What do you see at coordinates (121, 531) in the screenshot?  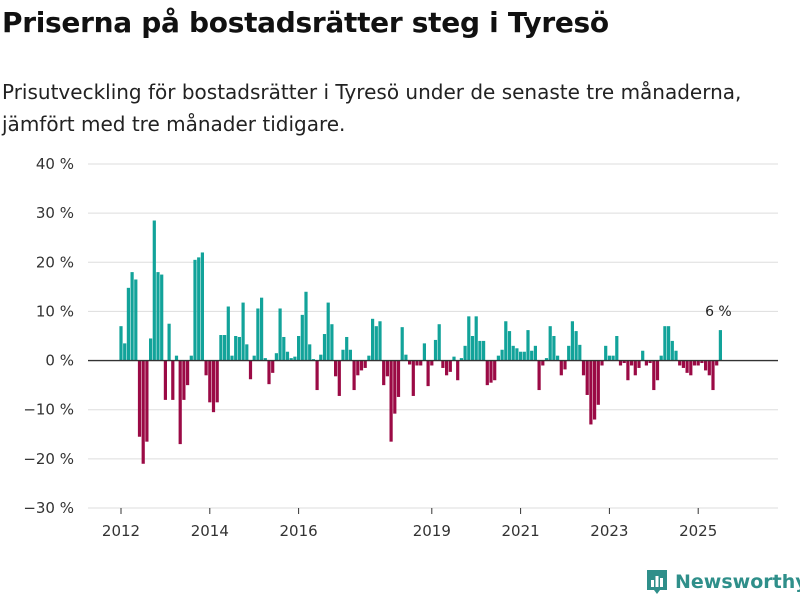 I see `x-tick-label: 2012` at bounding box center [121, 531].